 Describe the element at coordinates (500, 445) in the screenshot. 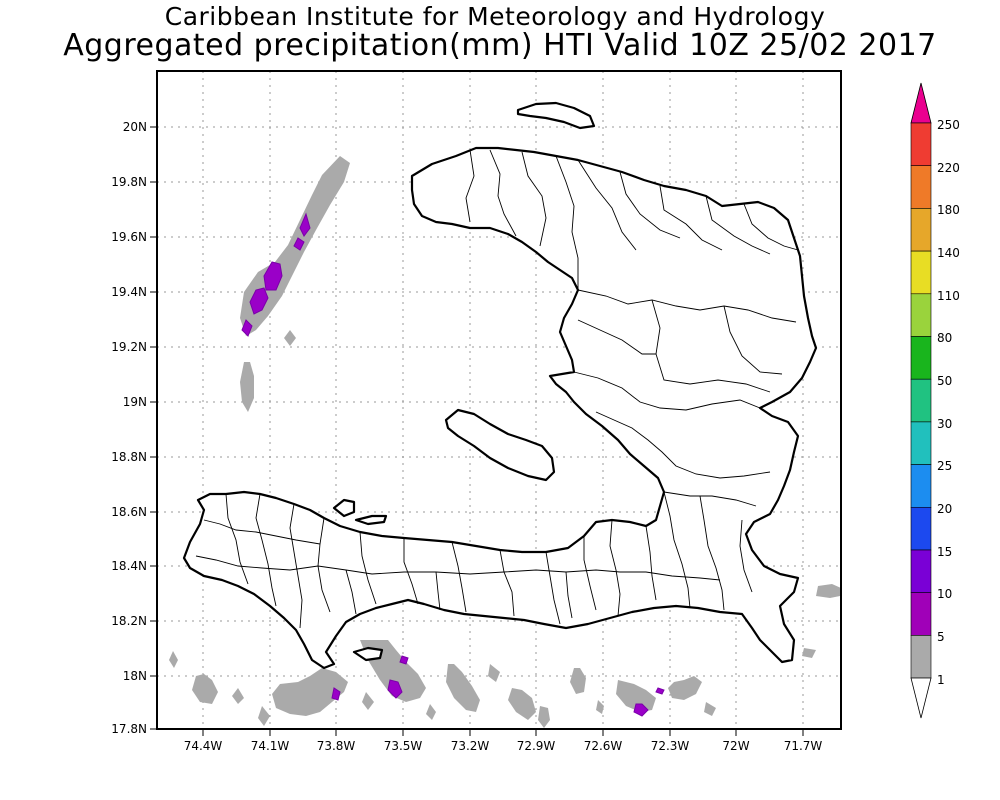

I see `gonave-island` at that location.